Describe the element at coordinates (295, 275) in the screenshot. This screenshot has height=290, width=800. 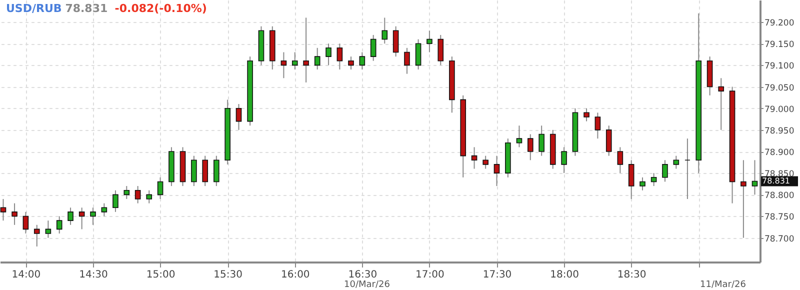
I see `x-tick-label: 16:00` at that location.